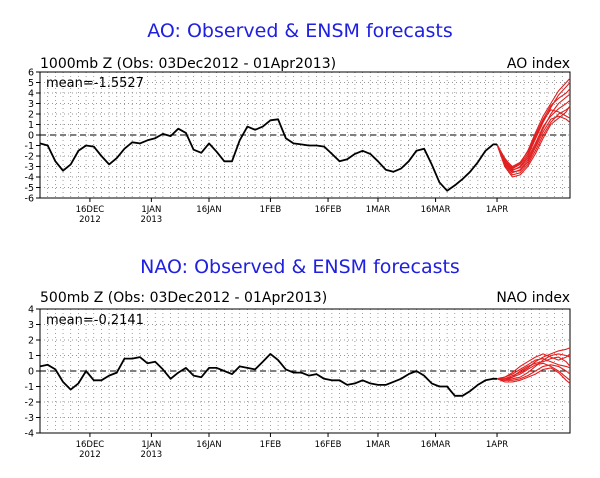 The image size is (600, 478). Describe the element at coordinates (183, 298) in the screenshot. I see `chart-subtitle: 500mb Z (Obs: 03Dec2012 - 01Apr2013)` at that location.